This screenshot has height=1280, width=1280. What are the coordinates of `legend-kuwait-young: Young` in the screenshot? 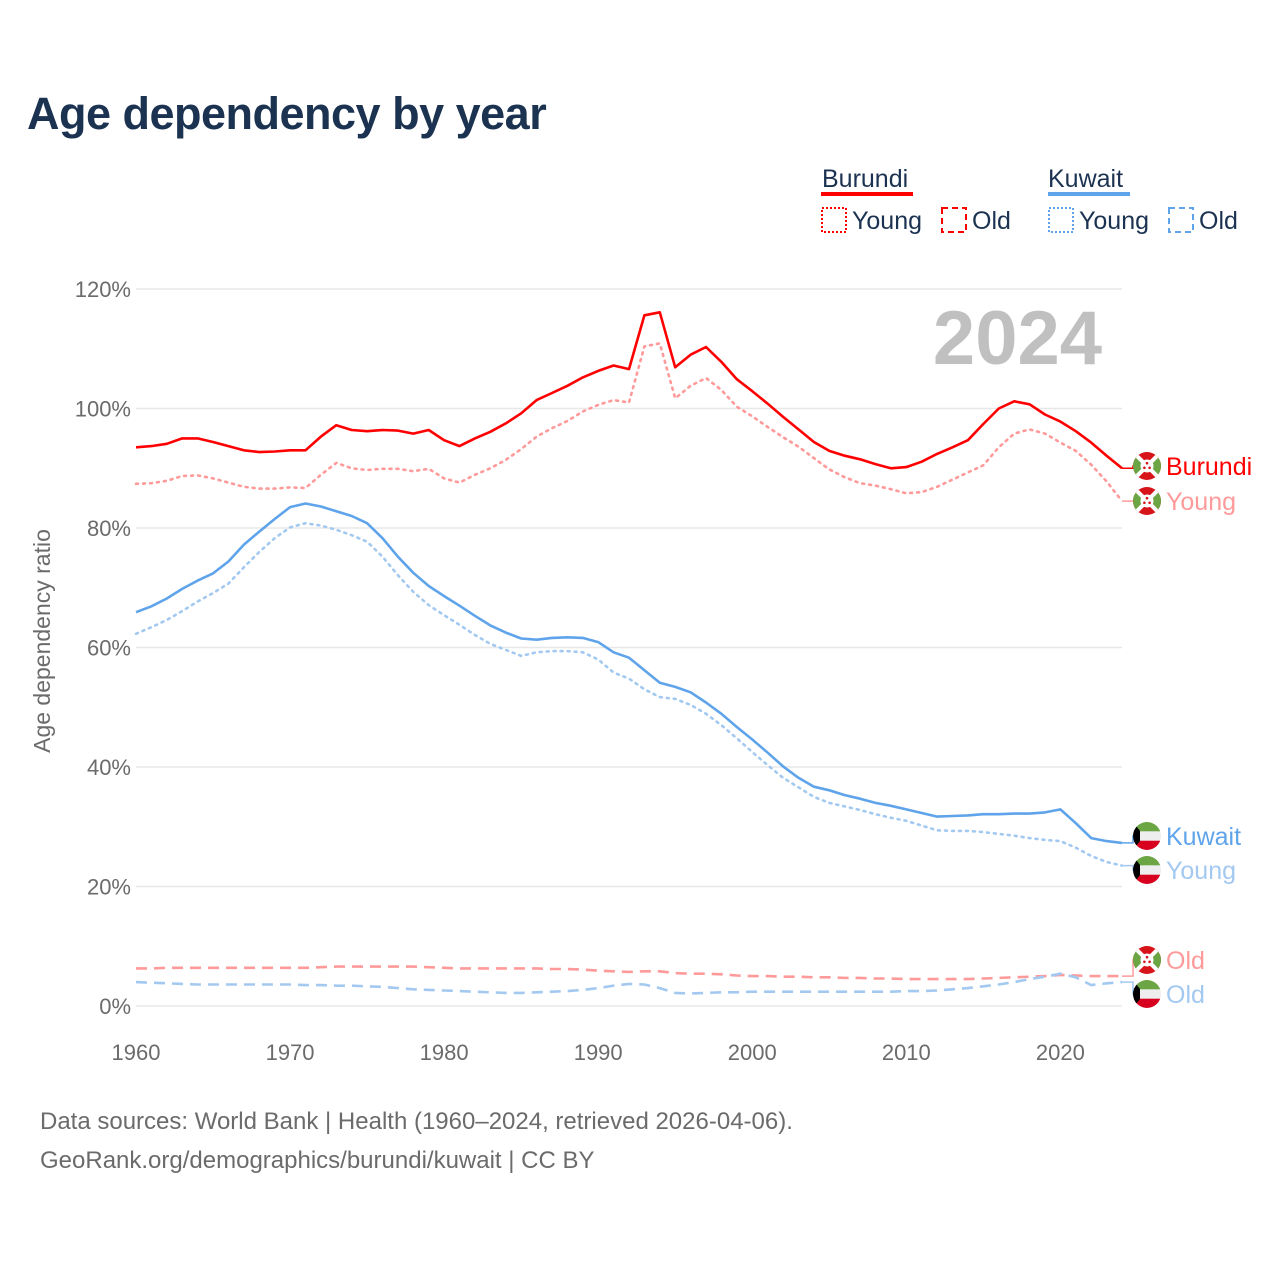 It's located at (1114, 221).